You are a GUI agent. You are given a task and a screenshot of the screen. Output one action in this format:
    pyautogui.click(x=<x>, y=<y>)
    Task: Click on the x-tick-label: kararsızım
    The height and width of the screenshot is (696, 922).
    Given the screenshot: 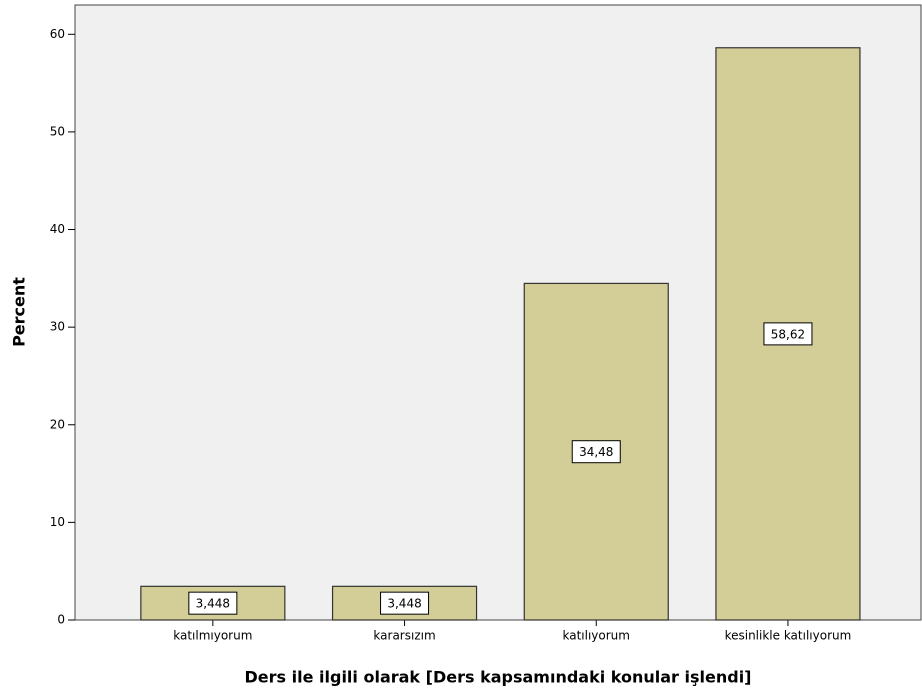 What is the action you would take?
    pyautogui.click(x=404, y=636)
    